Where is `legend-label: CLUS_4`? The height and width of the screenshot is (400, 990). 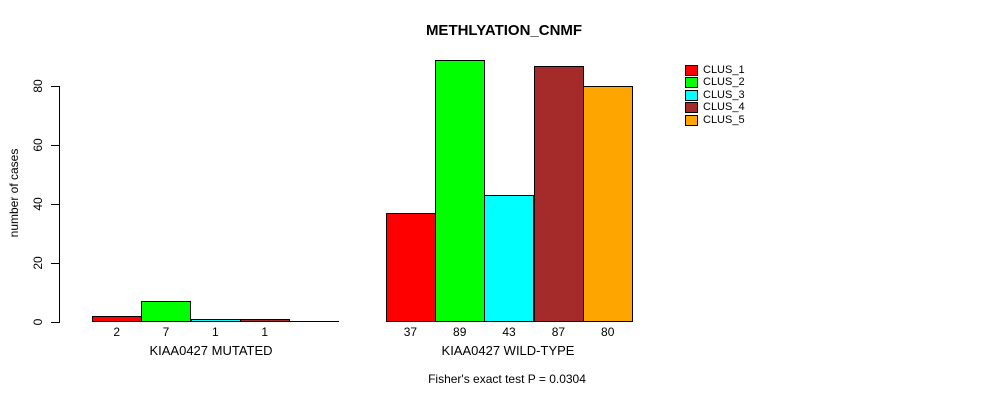
legend-label: CLUS_4 is located at coordinates (724, 107).